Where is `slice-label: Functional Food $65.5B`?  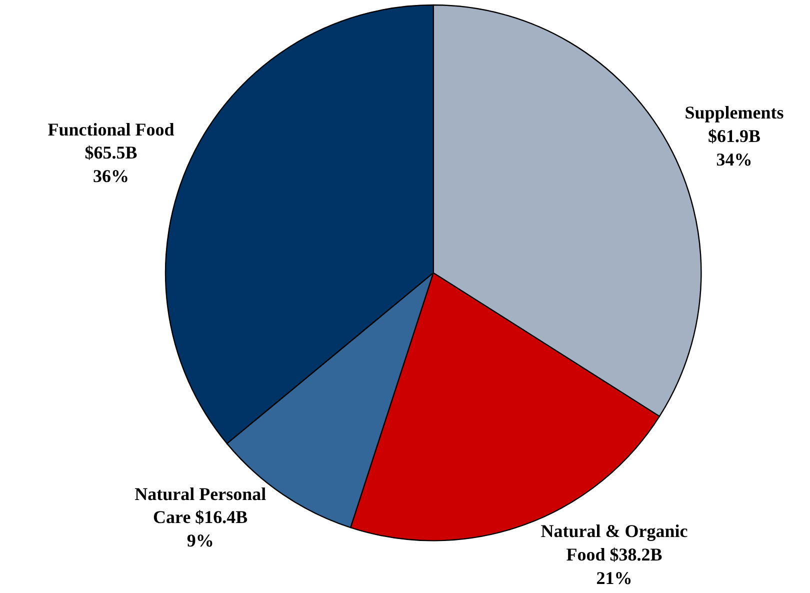
slice-label: Functional Food $65.5B is located at coordinates (111, 141).